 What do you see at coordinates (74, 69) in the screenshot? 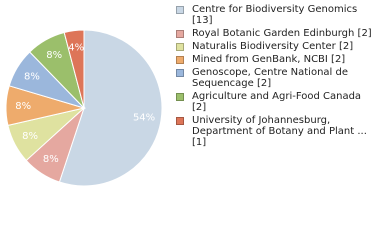
I see `pie-slice` at bounding box center [74, 69].